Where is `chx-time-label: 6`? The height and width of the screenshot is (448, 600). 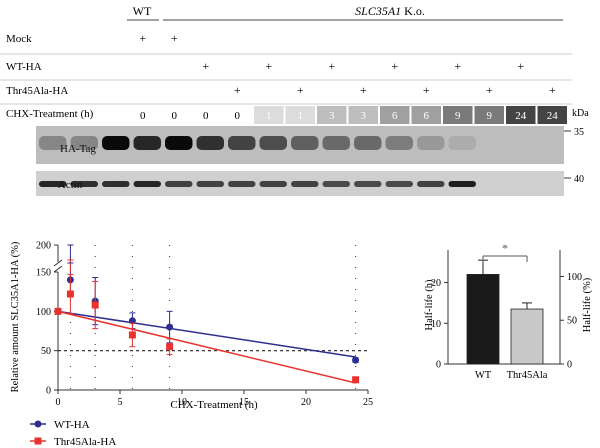
chx-time-label: 6 is located at coordinates (395, 116).